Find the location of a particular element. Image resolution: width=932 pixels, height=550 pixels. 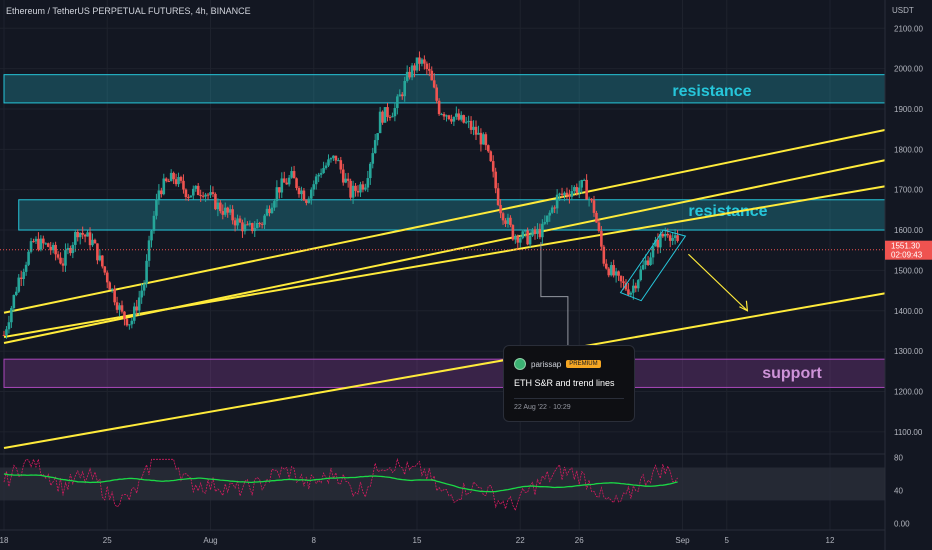

last-price-label: 1551.30 is located at coordinates (905, 246).